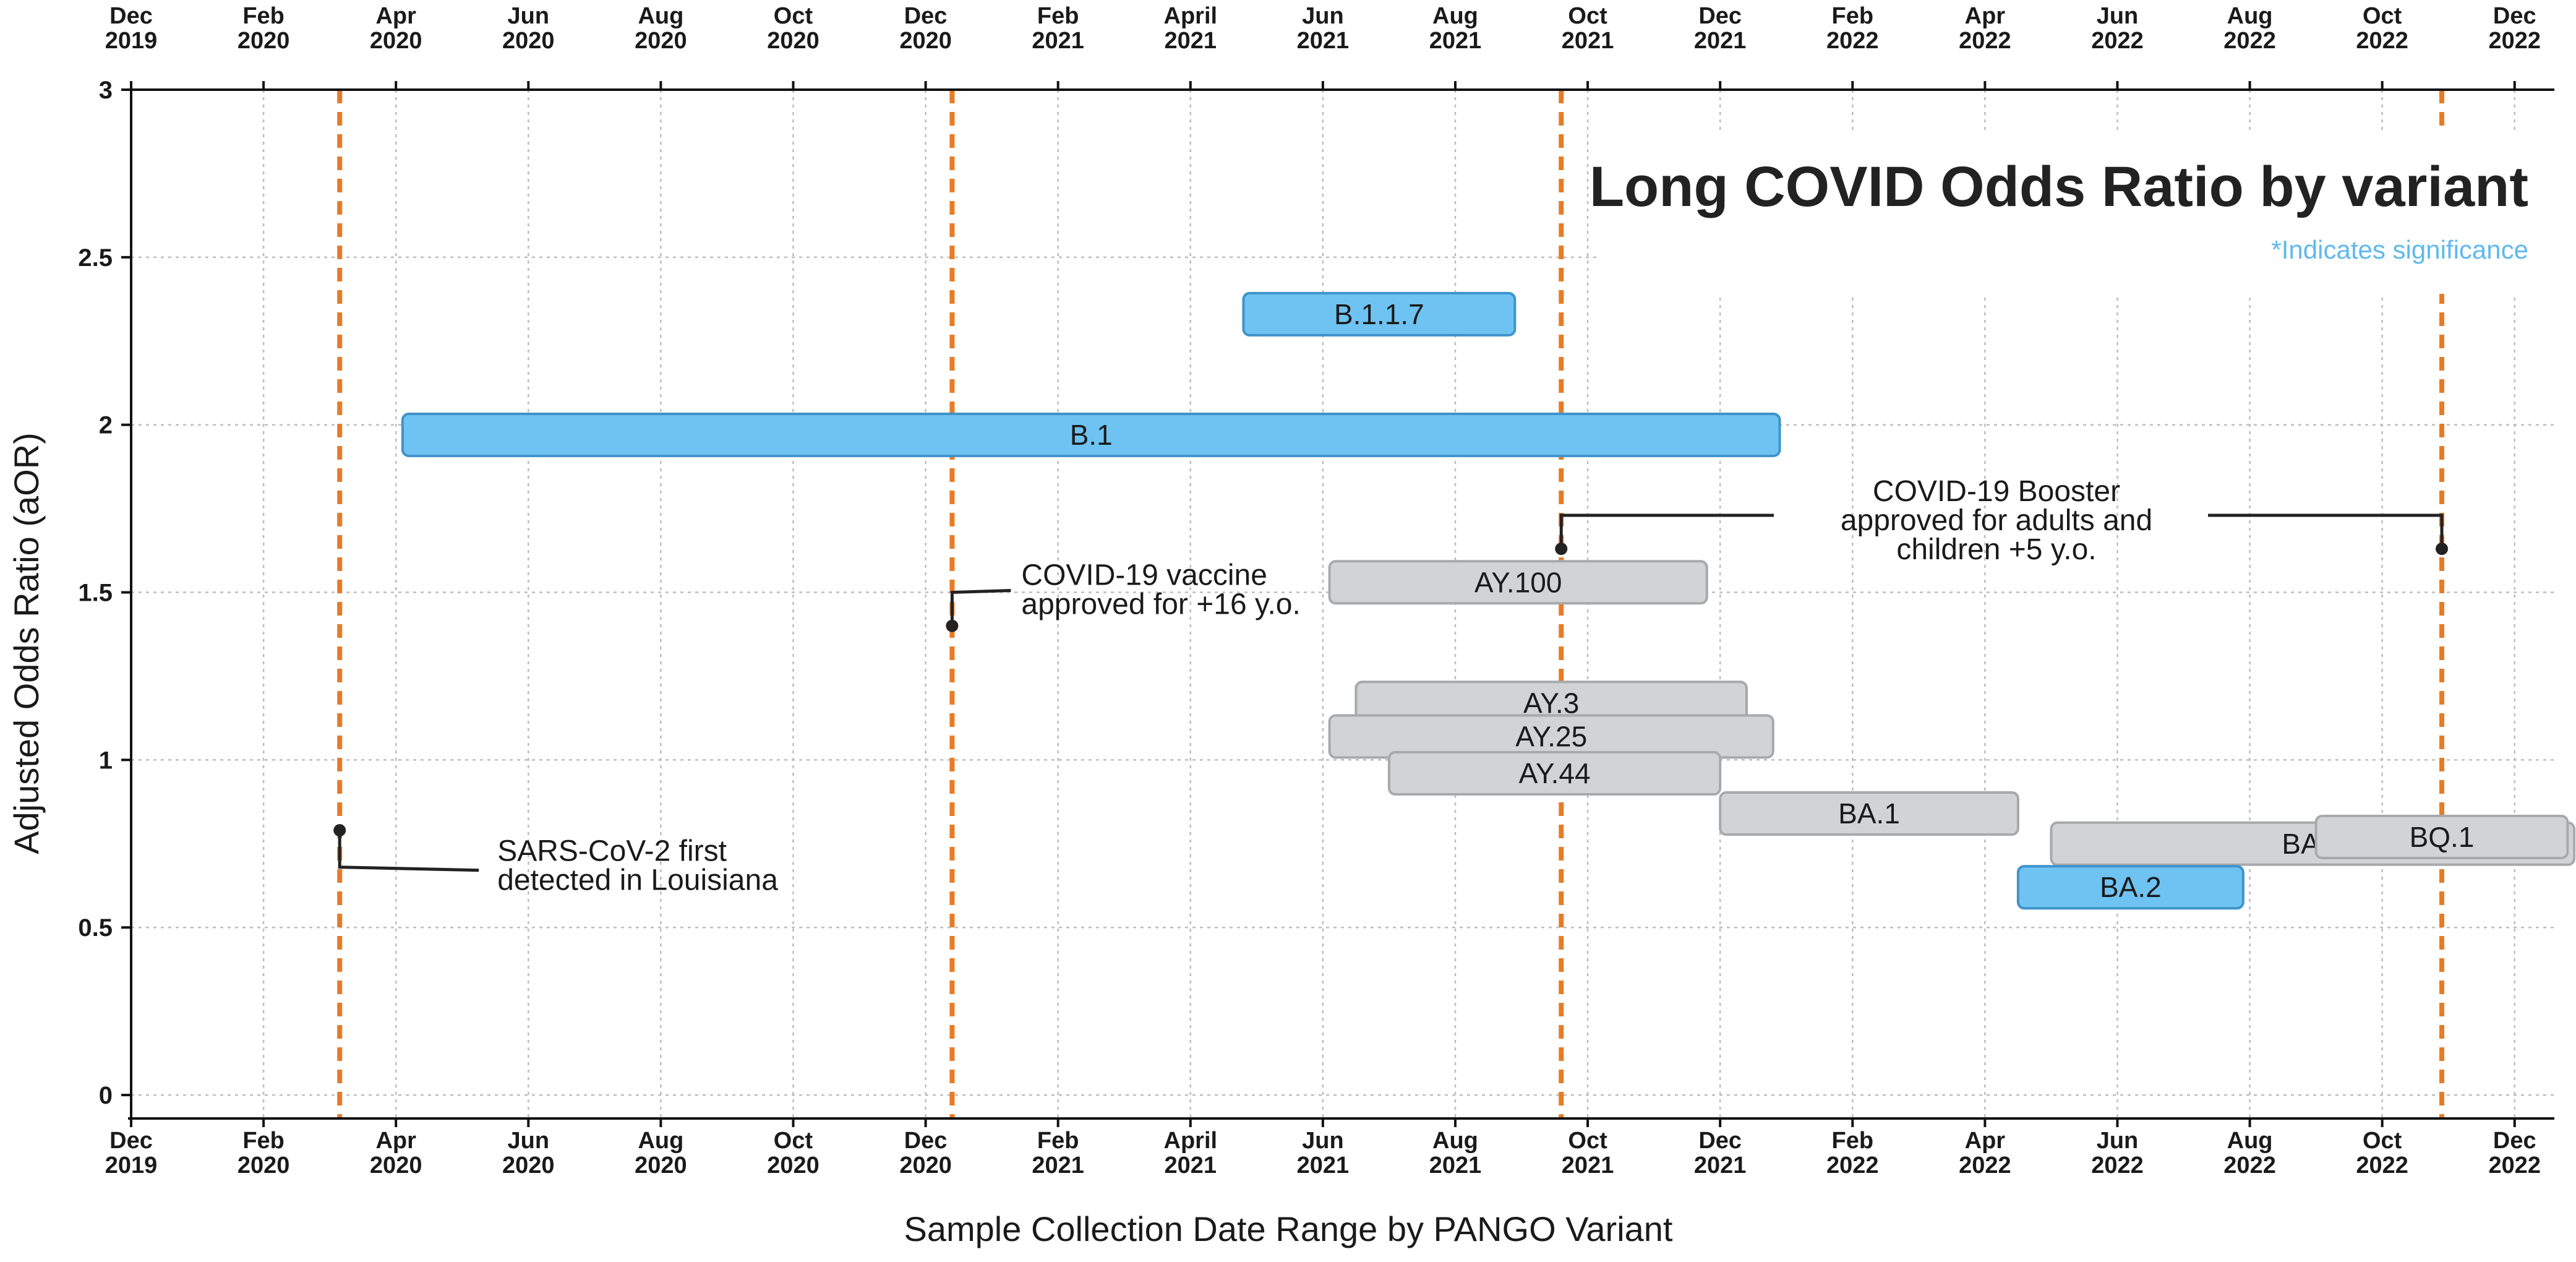  I want to click on chart-title: Long COVID Odds Ratio by variant, so click(2059, 187).